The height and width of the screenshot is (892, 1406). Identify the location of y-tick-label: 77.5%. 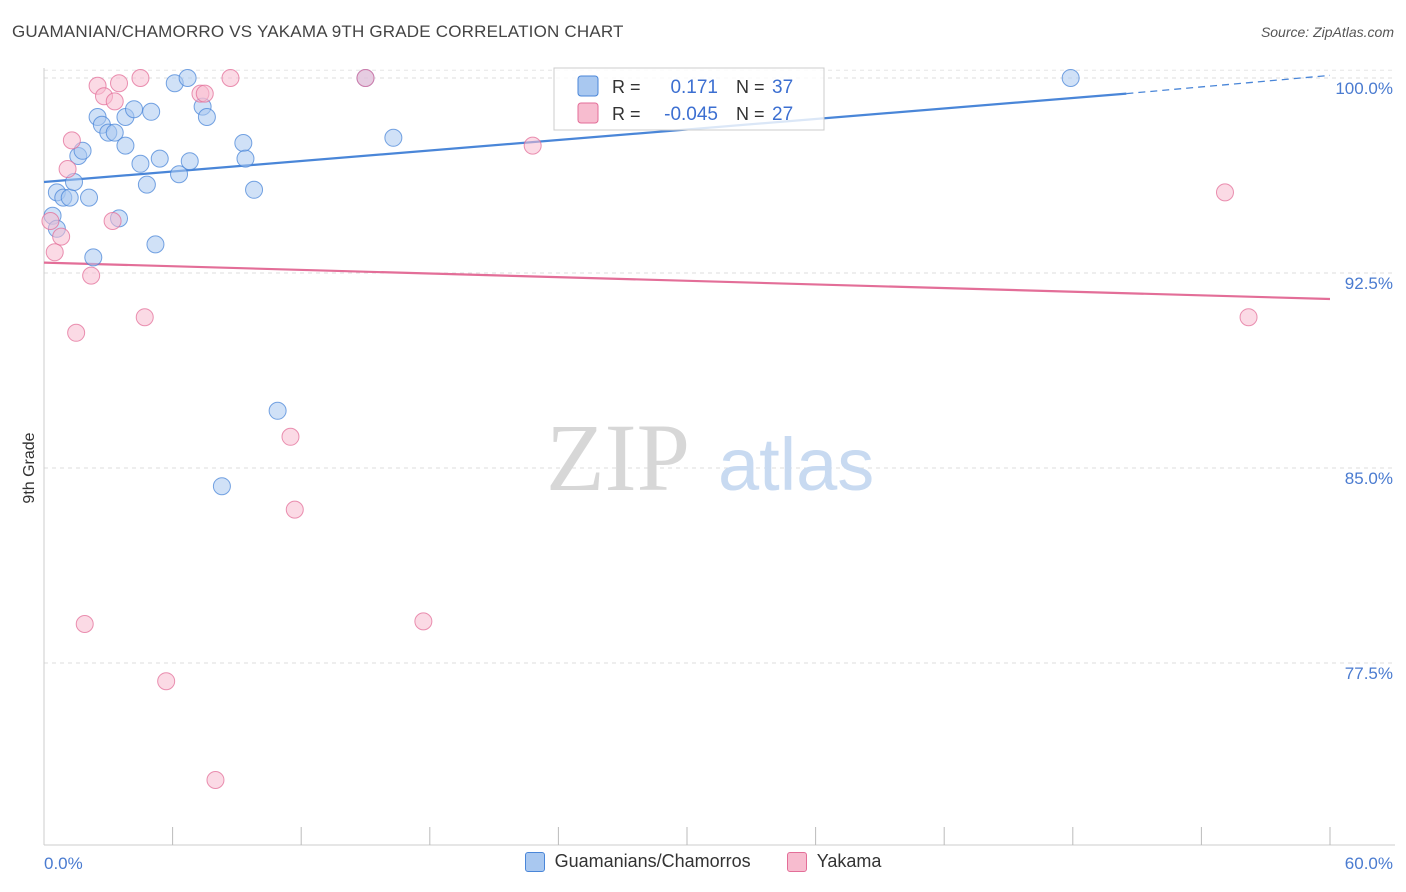
(1369, 673).